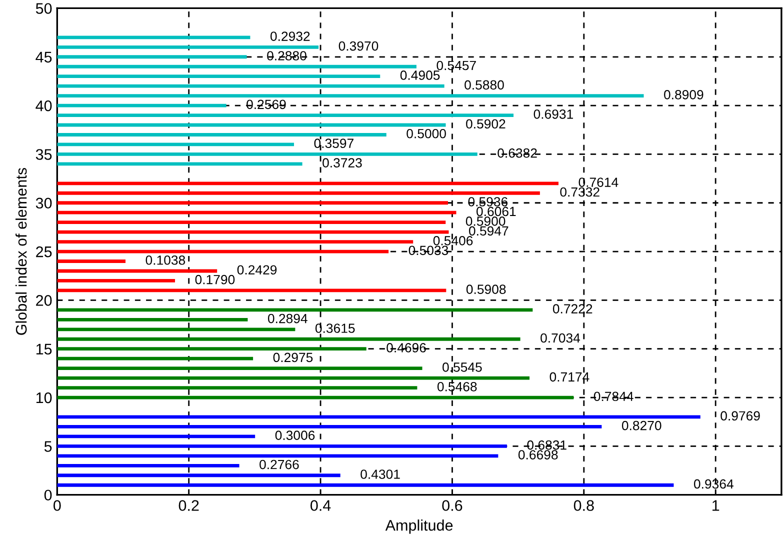 The image size is (783, 548). I want to click on x-tick-label: 0.4, so click(320, 505).